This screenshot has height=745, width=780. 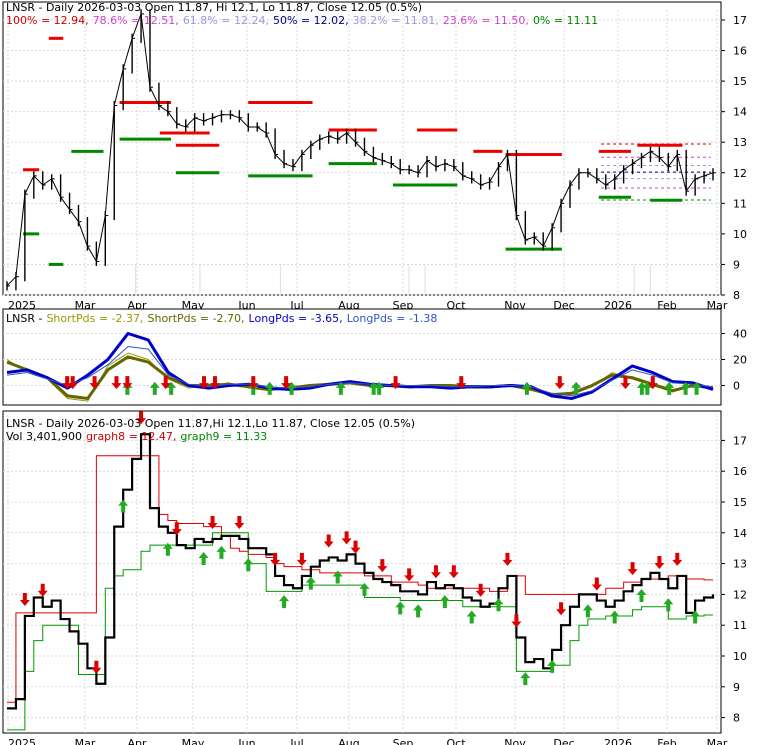 I want to click on y-tick-label: 14, so click(x=740, y=112).